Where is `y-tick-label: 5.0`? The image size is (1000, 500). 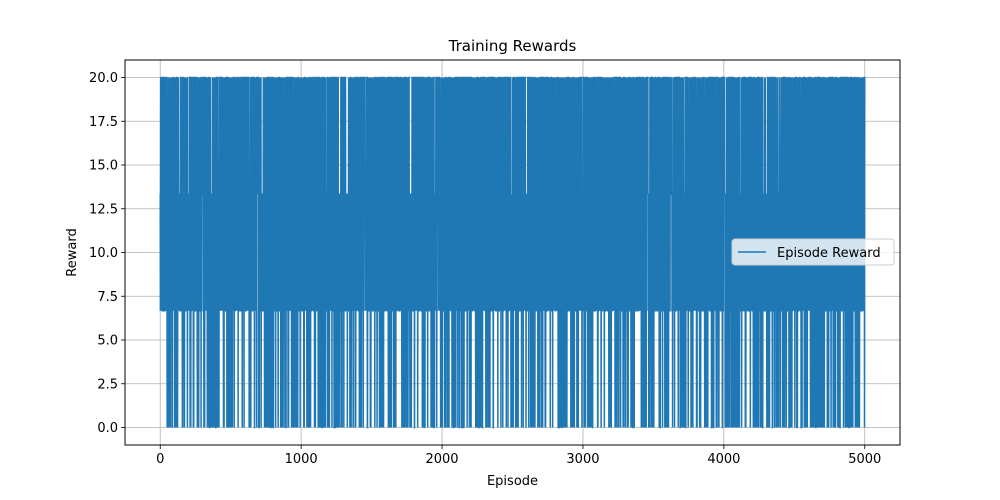 y-tick-label: 5.0 is located at coordinates (107, 341).